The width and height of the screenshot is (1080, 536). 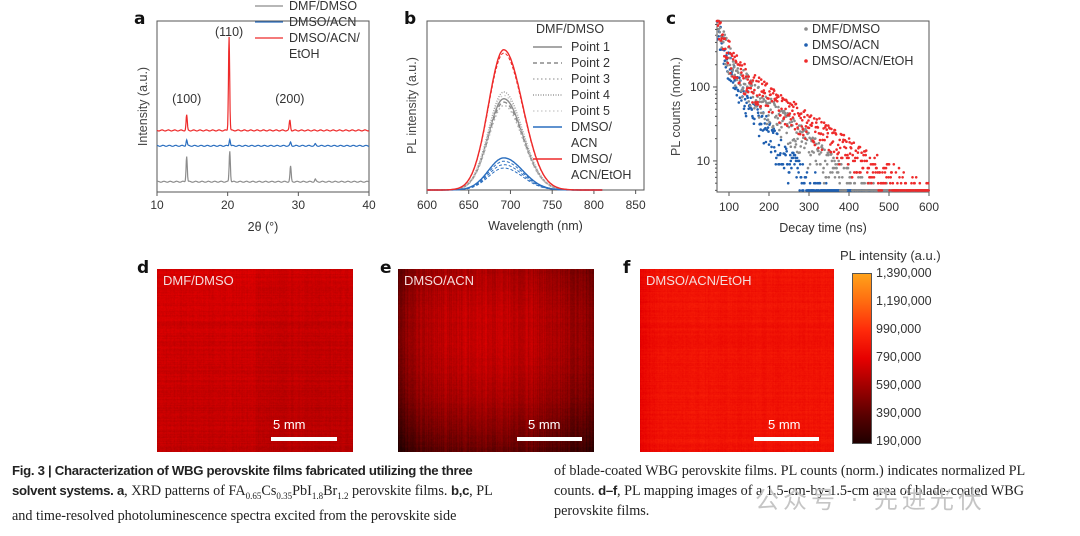 What do you see at coordinates (427, 205) in the screenshot?
I see `x-tick-label: 600` at bounding box center [427, 205].